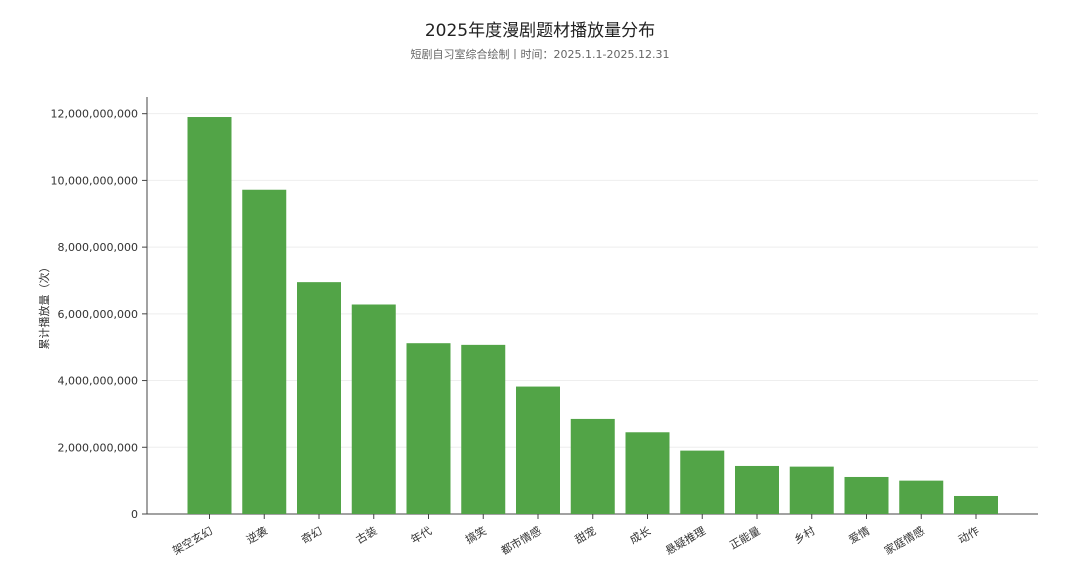  Describe the element at coordinates (640, 535) in the screenshot. I see `x-tick-label: 成长` at that location.